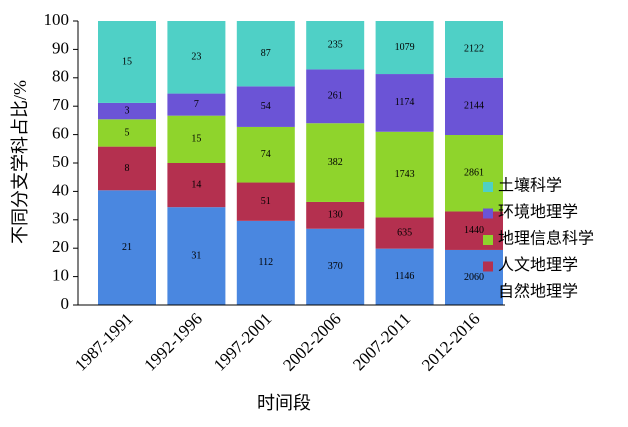 This screenshot has height=427, width=628. I want to click on x-axis-label: 时间段, so click(284, 403).